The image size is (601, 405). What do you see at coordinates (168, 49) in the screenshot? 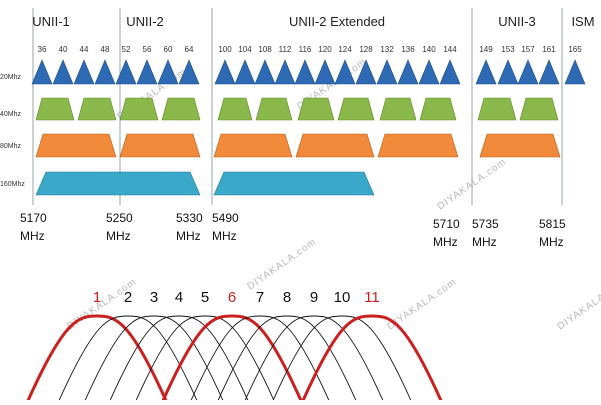
I see `channel-number: 60` at bounding box center [168, 49].